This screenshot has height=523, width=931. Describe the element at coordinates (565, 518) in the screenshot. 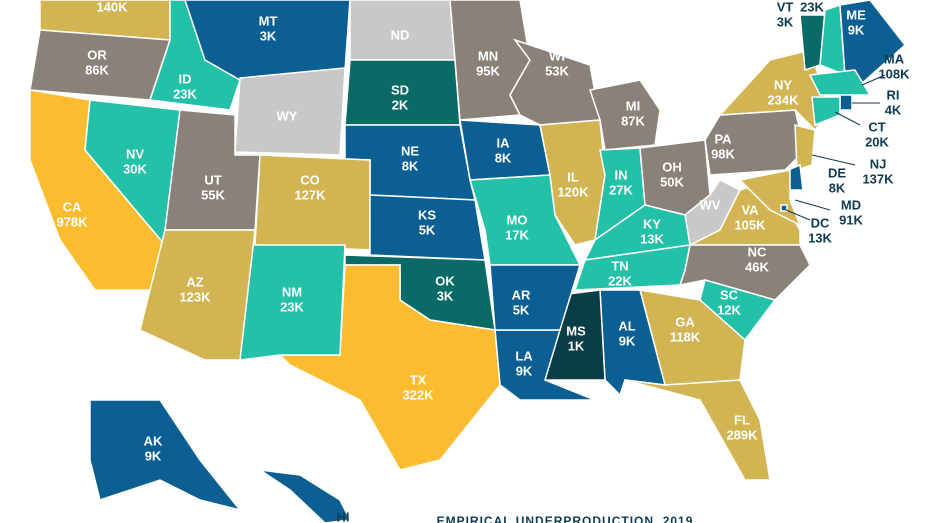

I see `footer-title: EMPIRICAL UNDERPRODUCTION, 2019` at that location.